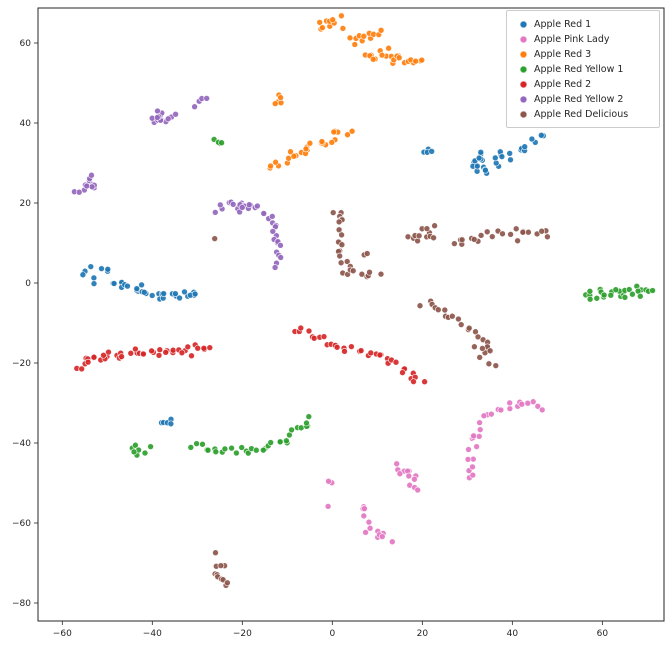 This screenshot has width=671, height=648. Describe the element at coordinates (582, 54) in the screenshot. I see `legend-item-apple-red-3: Apple Red 3` at that location.